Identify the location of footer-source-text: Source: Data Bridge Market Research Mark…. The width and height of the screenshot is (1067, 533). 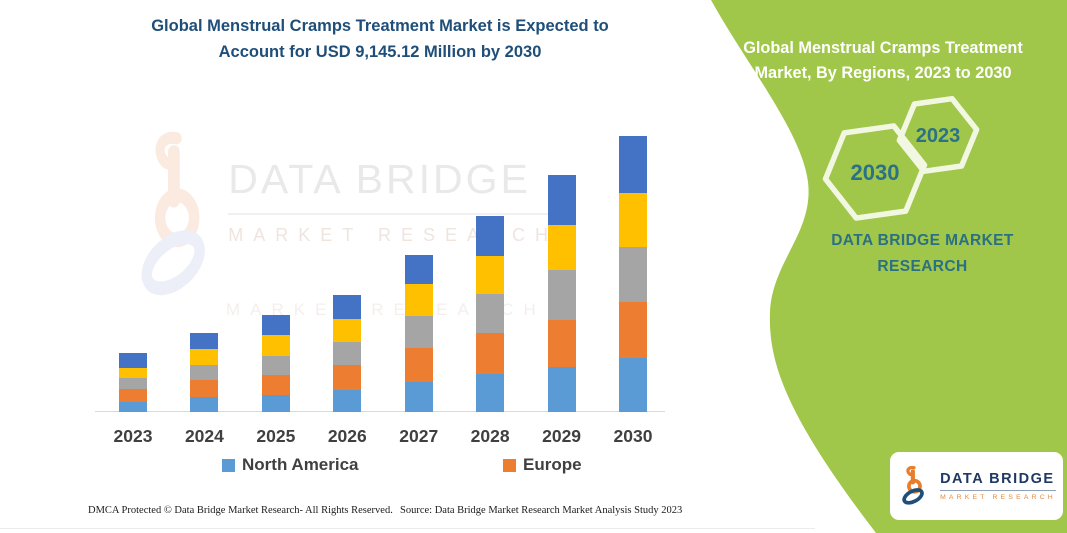
(541, 510).